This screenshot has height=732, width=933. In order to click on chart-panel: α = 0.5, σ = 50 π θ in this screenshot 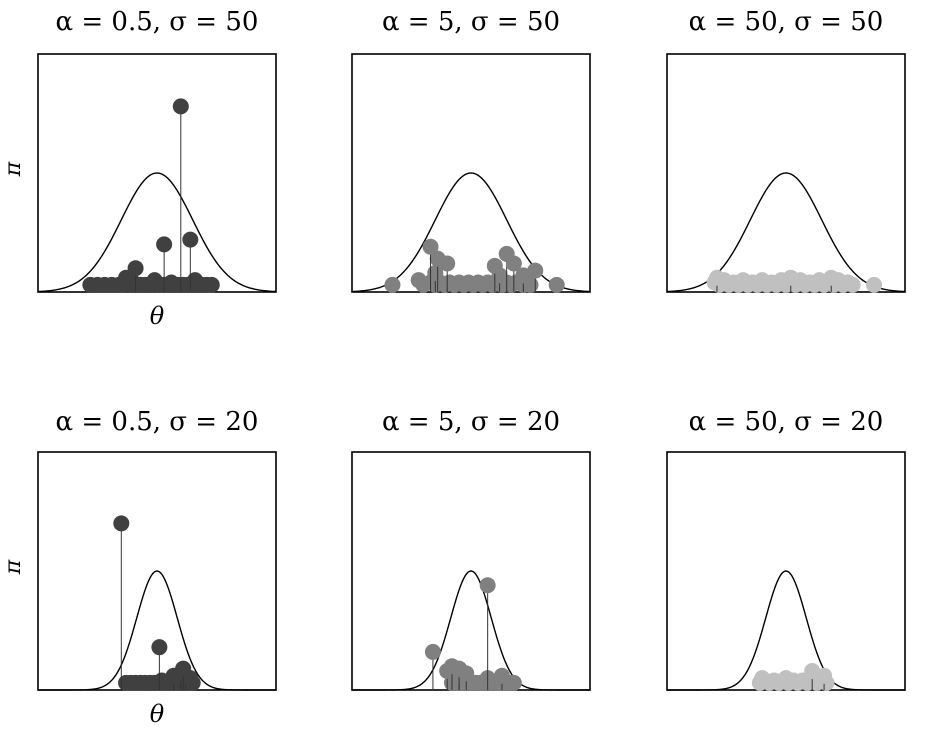, I will do `click(139, 168)`.